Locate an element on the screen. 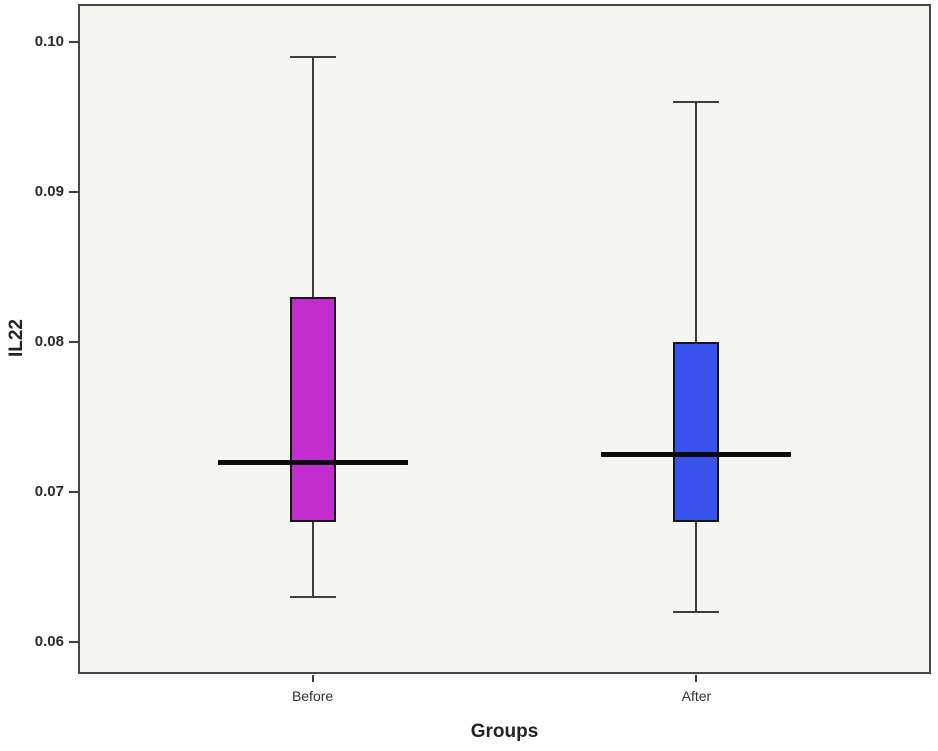 The height and width of the screenshot is (751, 938). whisker-cap-bottom-before is located at coordinates (312, 597).